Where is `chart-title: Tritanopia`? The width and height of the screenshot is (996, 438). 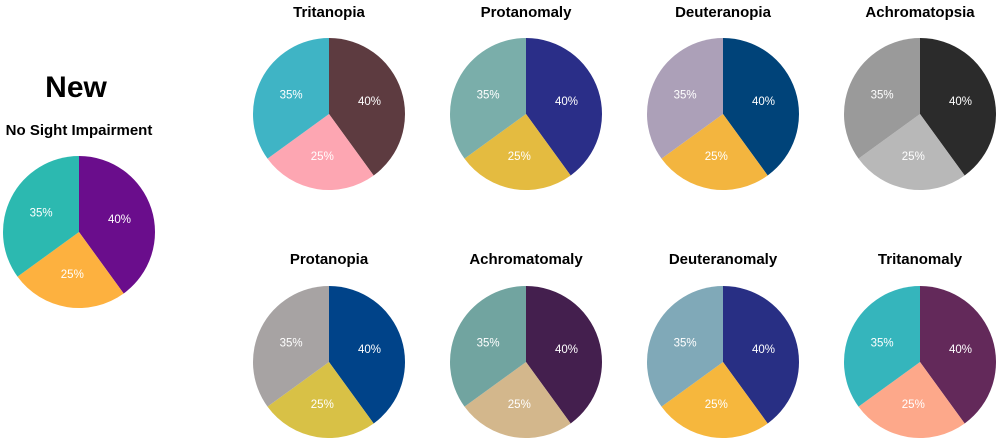
chart-title: Tritanopia is located at coordinates (329, 12).